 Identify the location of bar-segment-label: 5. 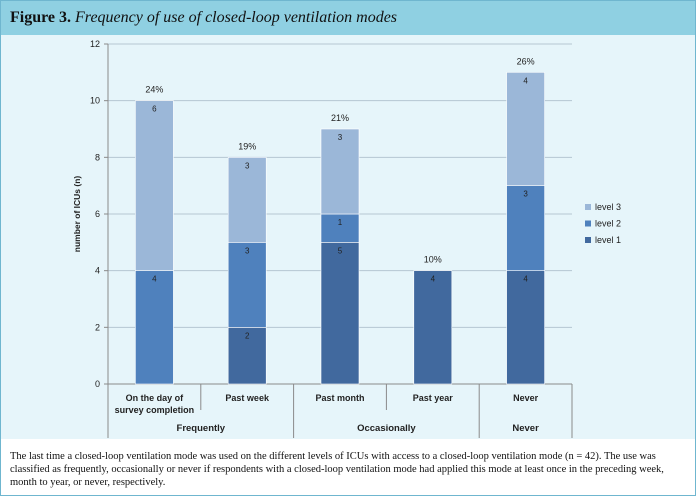
(340, 250).